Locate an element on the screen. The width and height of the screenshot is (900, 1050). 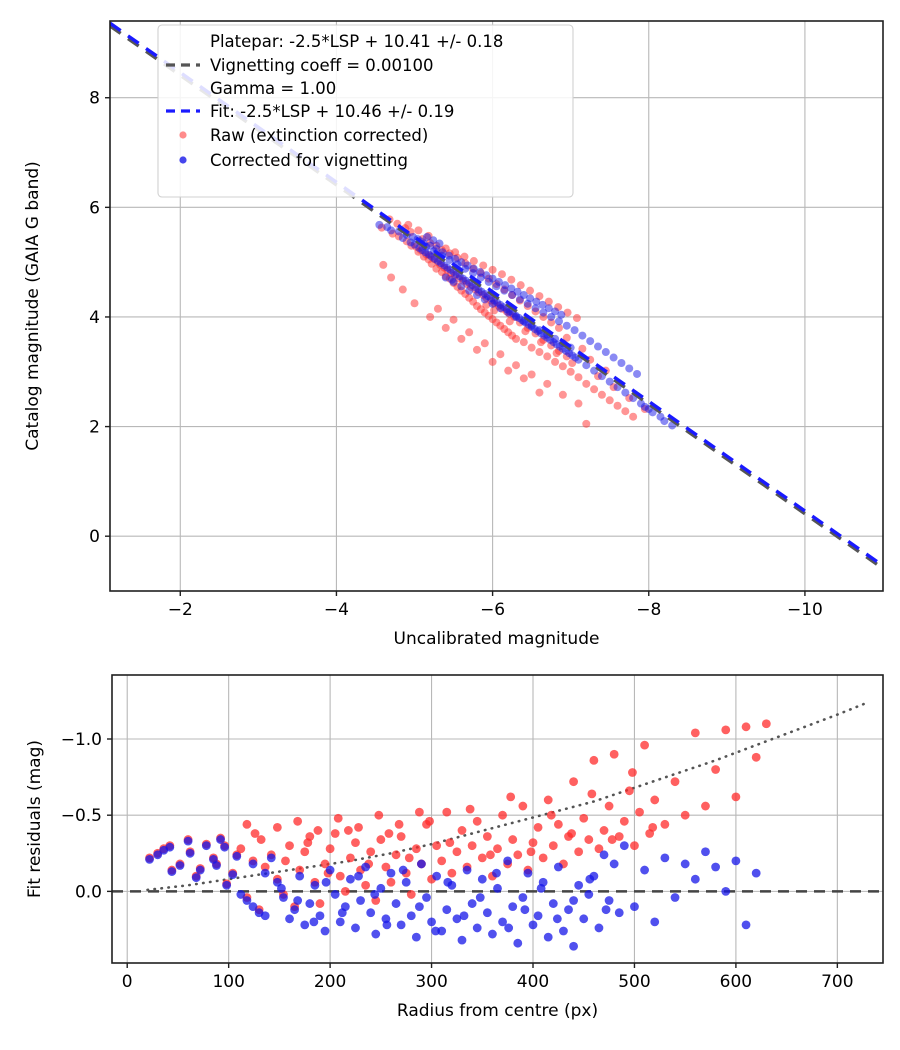
legend-label: Gamma = 1.00 is located at coordinates (273, 88).